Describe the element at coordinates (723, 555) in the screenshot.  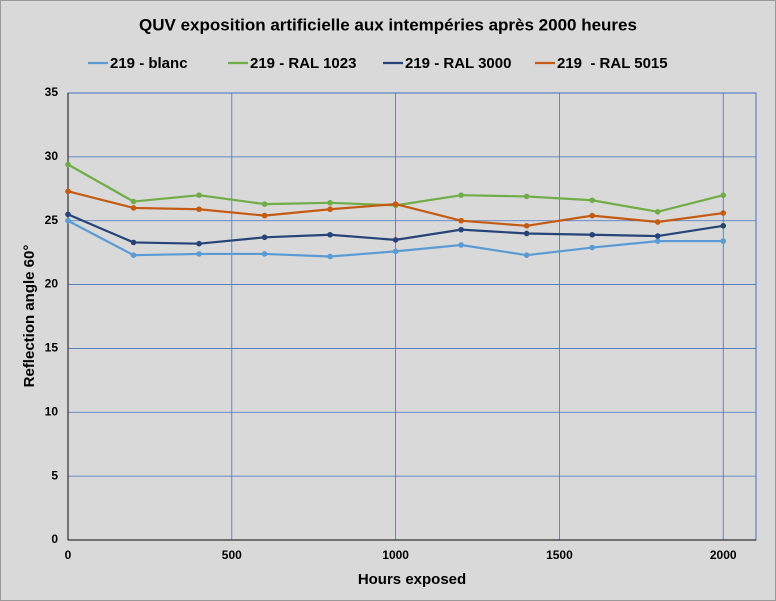
I see `x-tick-label: 2000` at that location.